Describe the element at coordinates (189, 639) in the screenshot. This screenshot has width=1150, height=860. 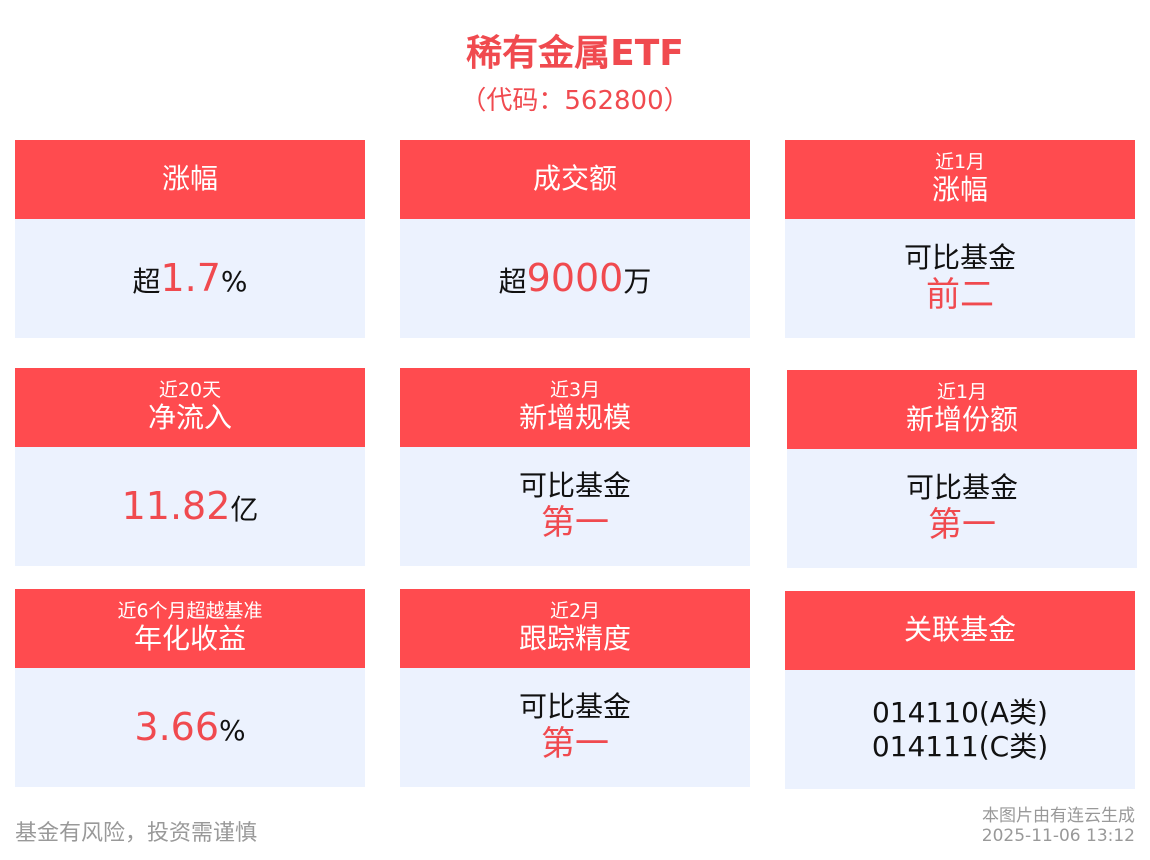
I see `card-title: 年化收益` at that location.